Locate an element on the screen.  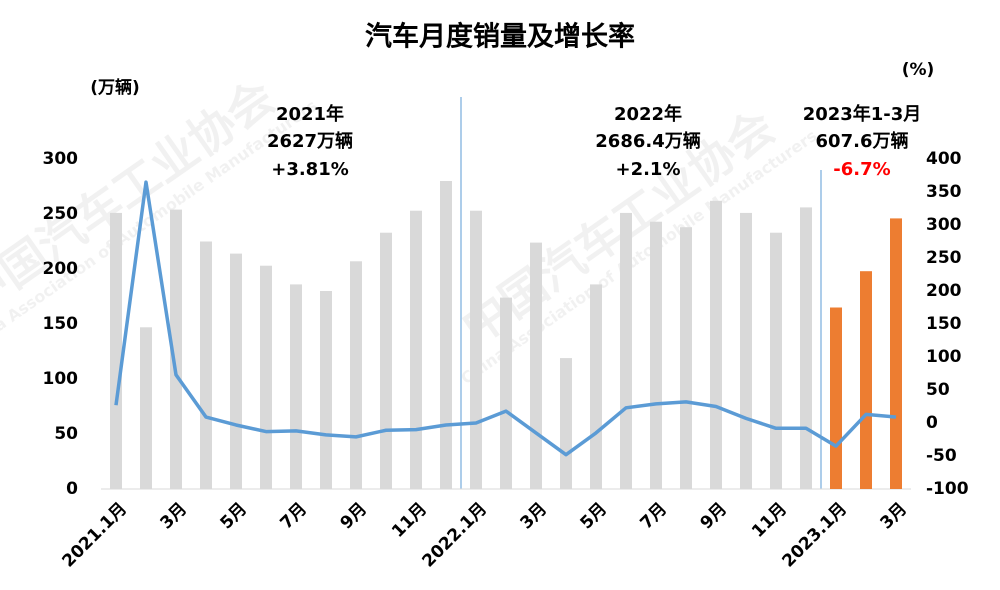
chart-title: 汽车月度销量及增长率 is located at coordinates (500, 37).